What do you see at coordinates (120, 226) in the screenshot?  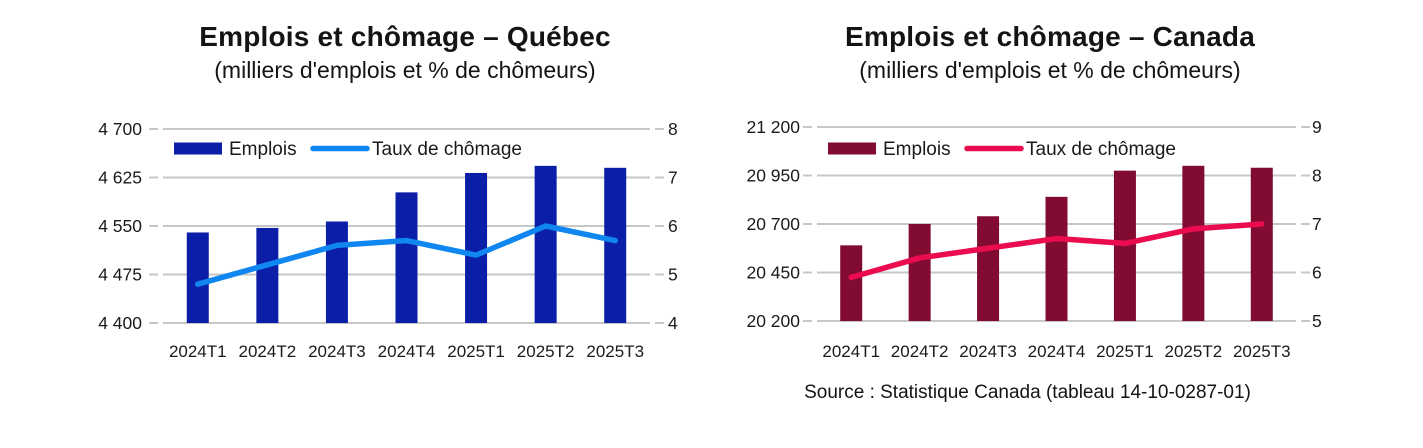 I see `left-axis-tick-label: 4 550` at bounding box center [120, 226].